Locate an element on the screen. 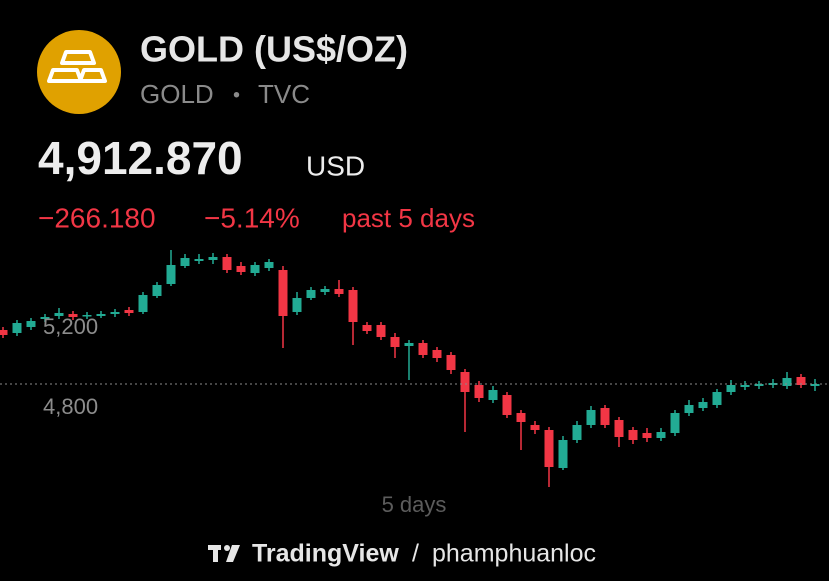  currency: USD is located at coordinates (335, 165).